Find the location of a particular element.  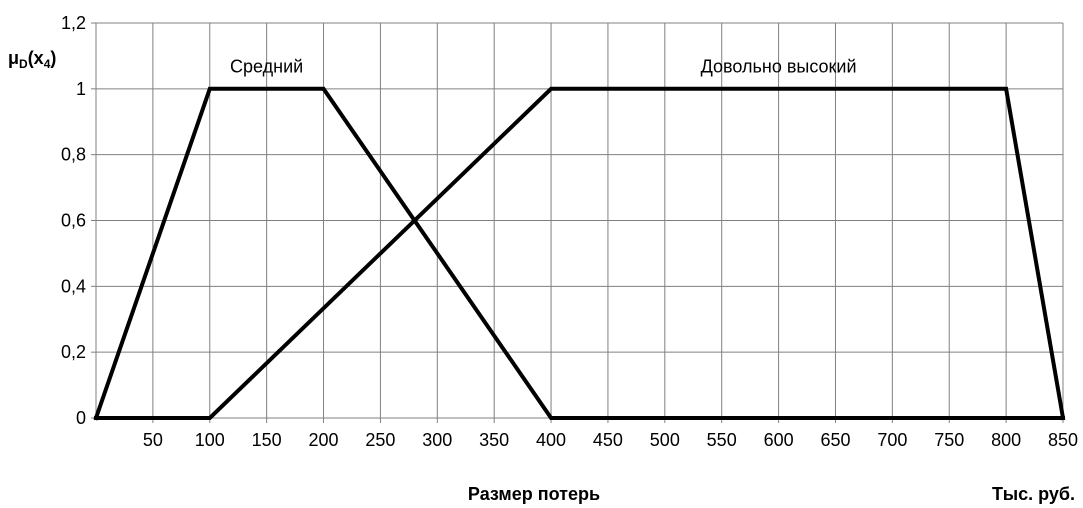

y-tick-label: 0 is located at coordinates (81, 418).